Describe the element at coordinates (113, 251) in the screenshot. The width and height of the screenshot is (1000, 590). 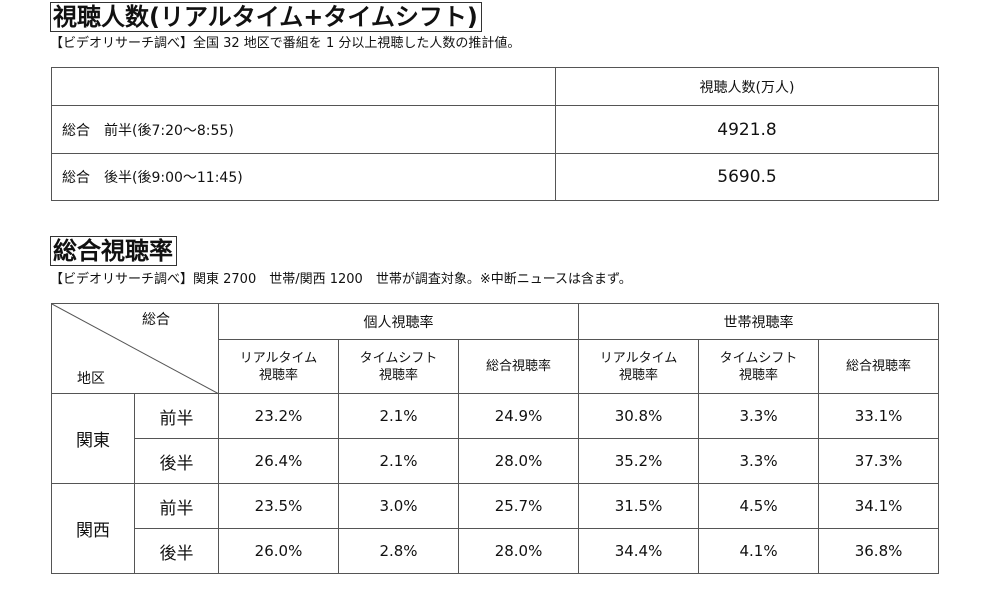
I see `ratings-title: 総合視聴率` at that location.